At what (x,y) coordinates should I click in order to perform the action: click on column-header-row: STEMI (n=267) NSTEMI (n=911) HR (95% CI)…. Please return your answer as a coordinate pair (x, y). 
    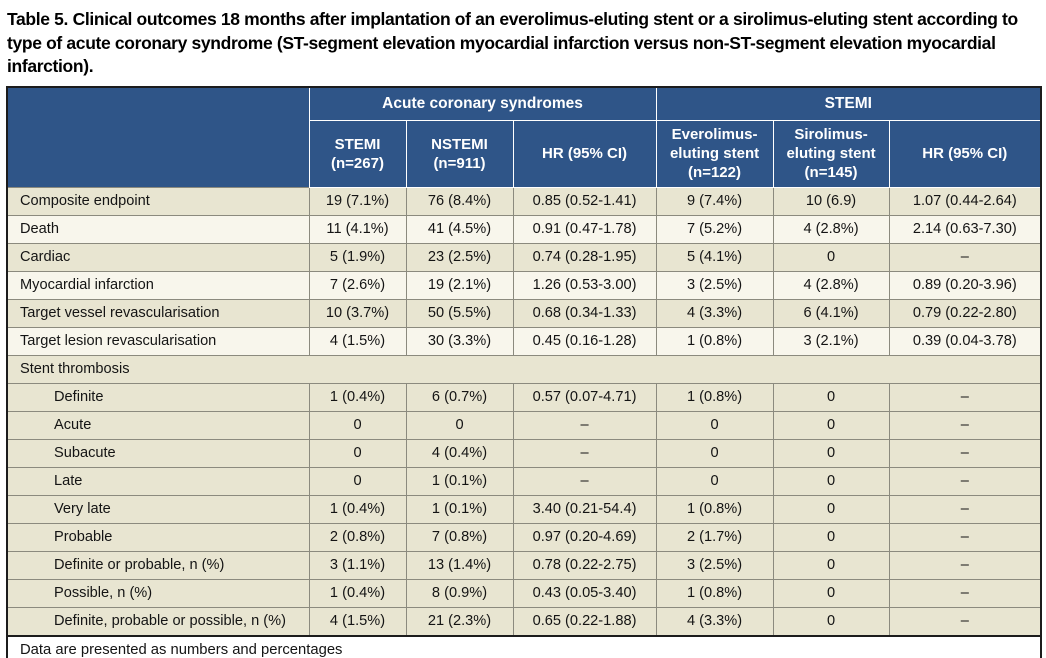
    Looking at the image, I should click on (524, 153).